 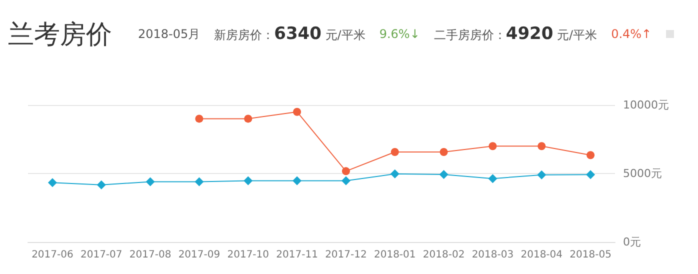 I want to click on x-tick-label: 2018-01, so click(x=395, y=255).